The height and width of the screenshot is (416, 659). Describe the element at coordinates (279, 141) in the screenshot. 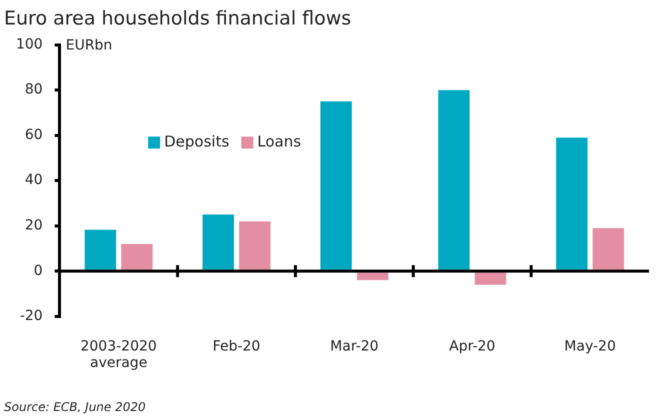

I see `legend-label: Loans` at that location.